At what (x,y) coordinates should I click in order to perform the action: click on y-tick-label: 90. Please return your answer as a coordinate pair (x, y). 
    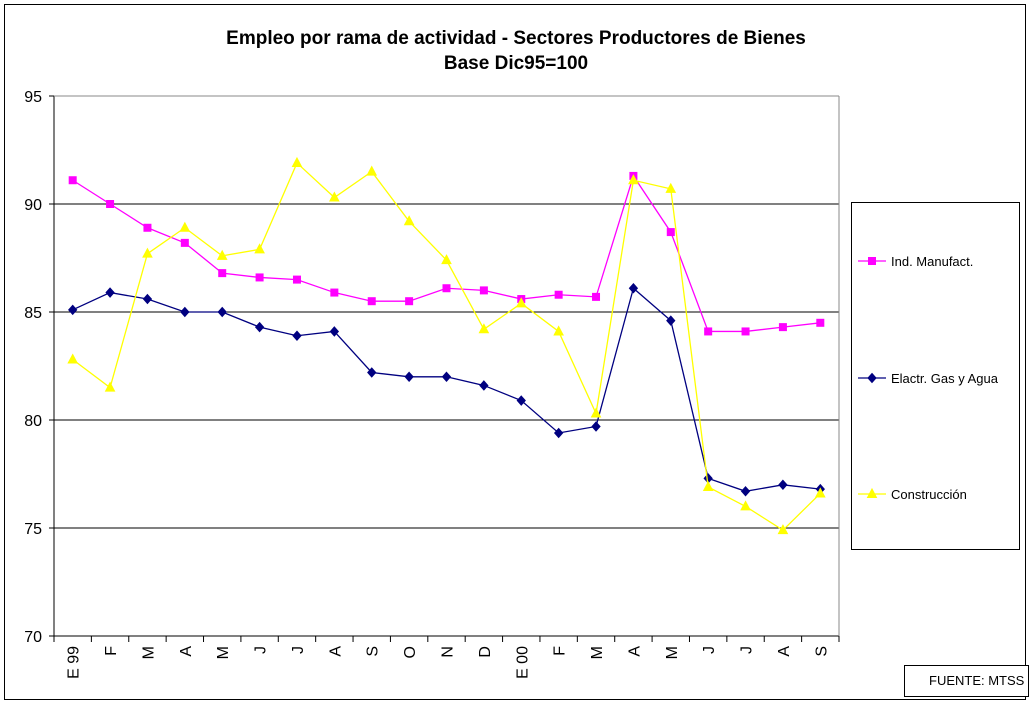
    Looking at the image, I should click on (33, 205).